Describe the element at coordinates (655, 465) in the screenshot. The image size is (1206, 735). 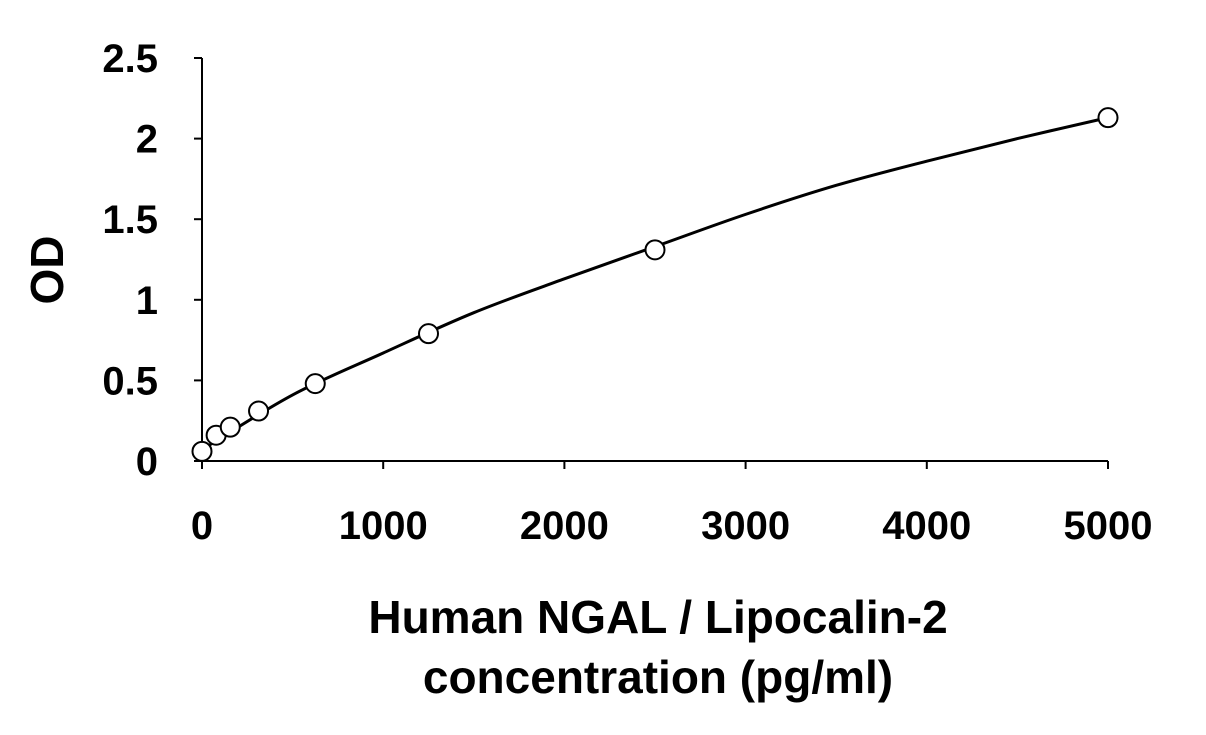
I see `x-axis-ticks` at that location.